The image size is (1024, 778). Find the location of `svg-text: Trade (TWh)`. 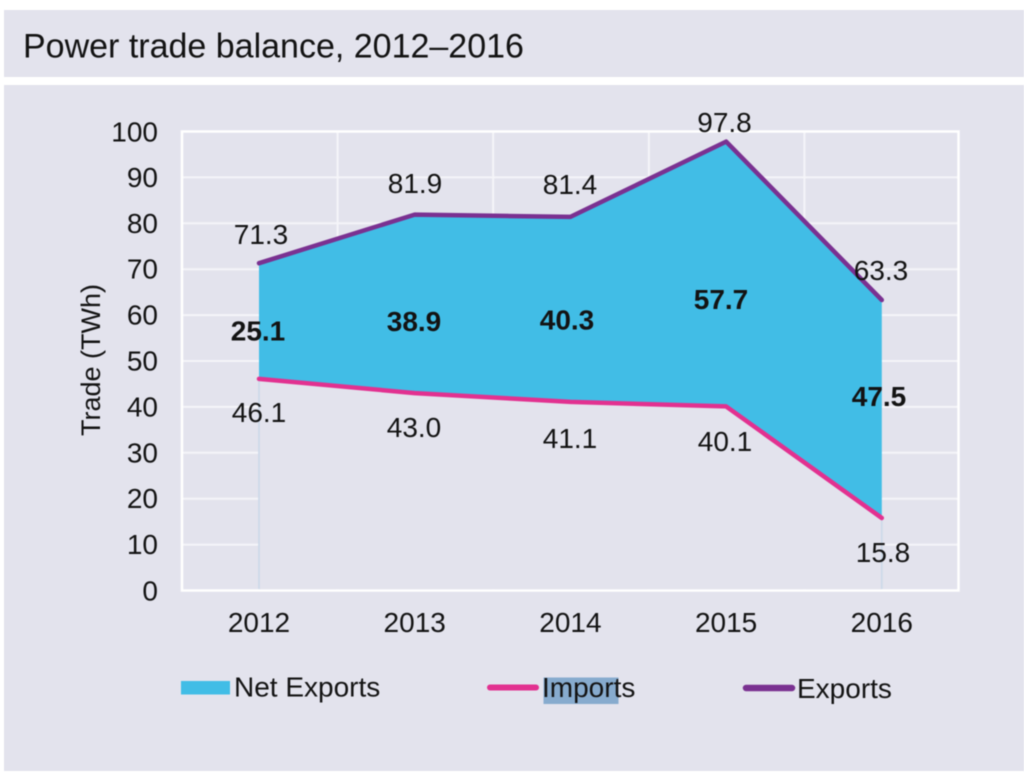

svg-text: Trade (TWh) is located at coordinates (91, 360).